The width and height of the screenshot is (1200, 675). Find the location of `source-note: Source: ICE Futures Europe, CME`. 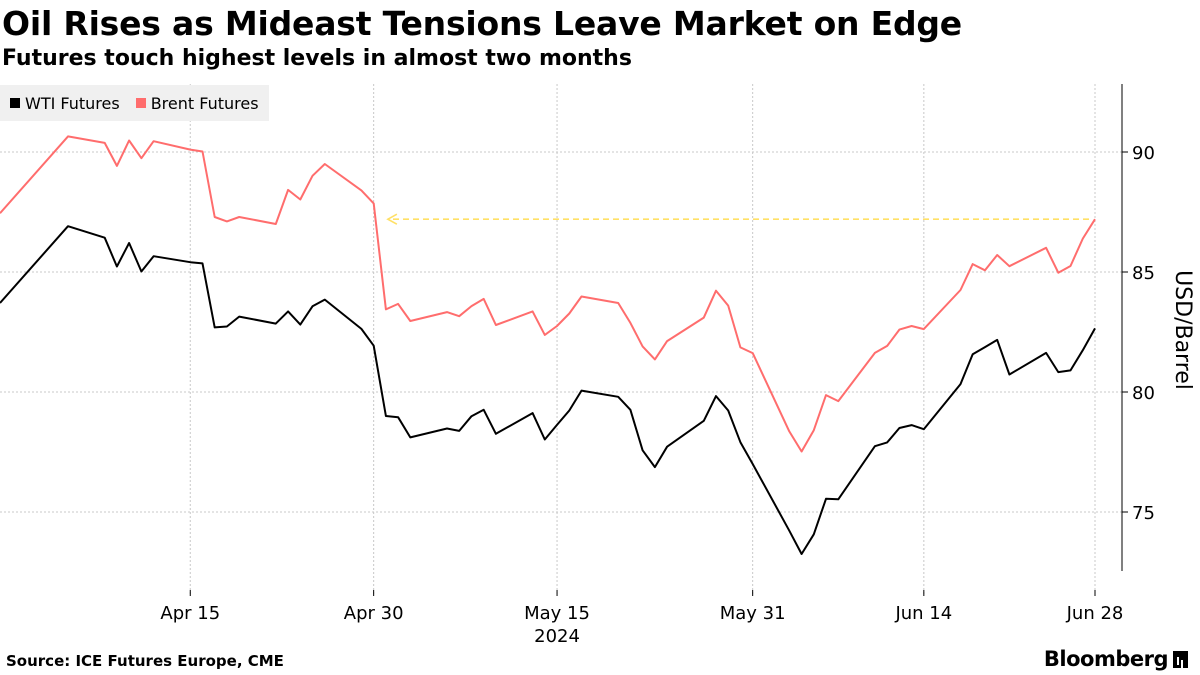

source-note: Source: ICE Futures Europe, CME is located at coordinates (145, 661).